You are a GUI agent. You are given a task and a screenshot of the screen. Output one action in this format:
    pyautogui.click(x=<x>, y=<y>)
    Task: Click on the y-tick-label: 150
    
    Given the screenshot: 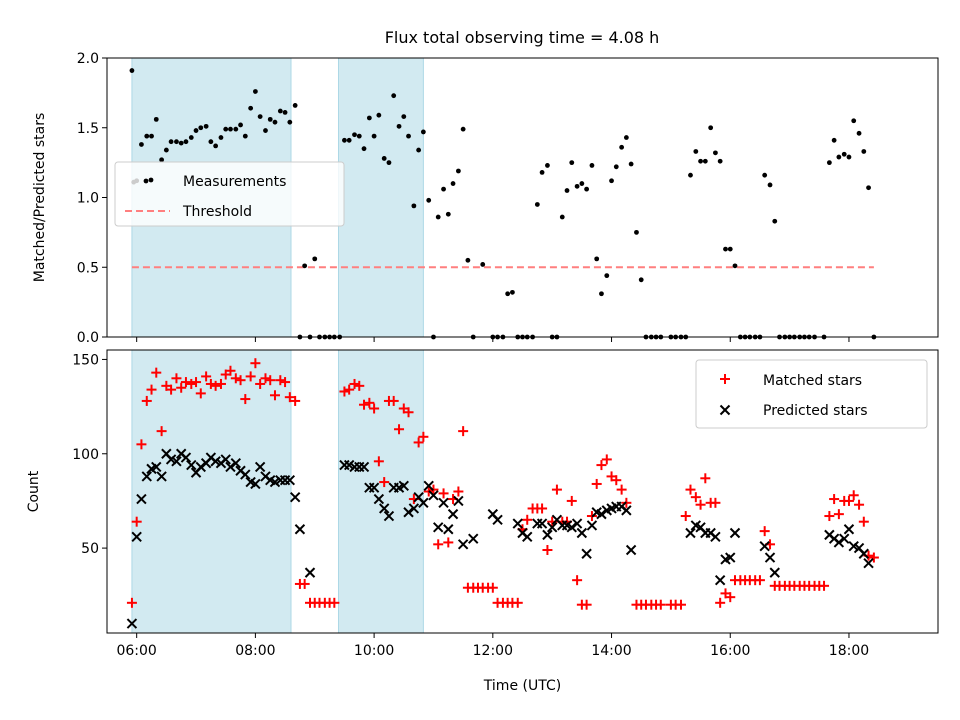 What is the action you would take?
    pyautogui.click(x=85, y=360)
    